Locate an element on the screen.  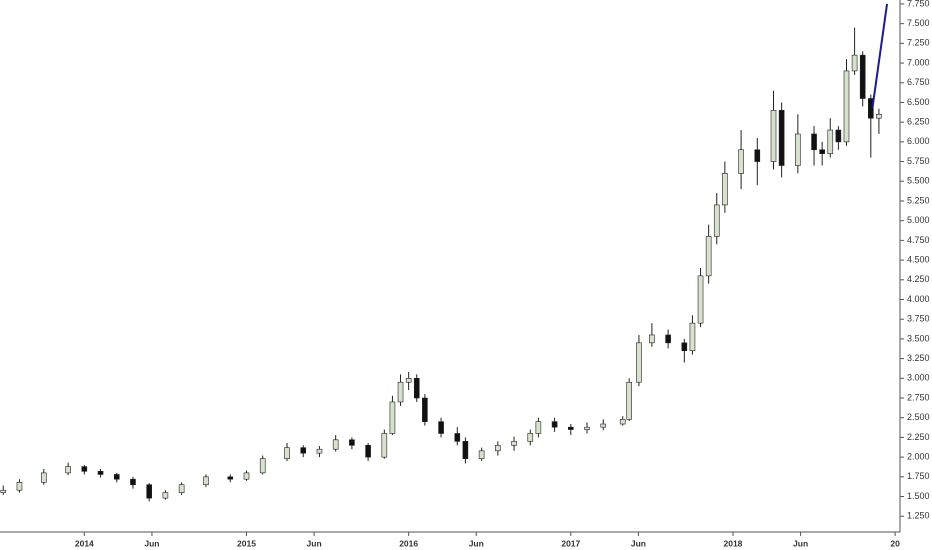
y-tick-label: 4.250 is located at coordinates (918, 279).